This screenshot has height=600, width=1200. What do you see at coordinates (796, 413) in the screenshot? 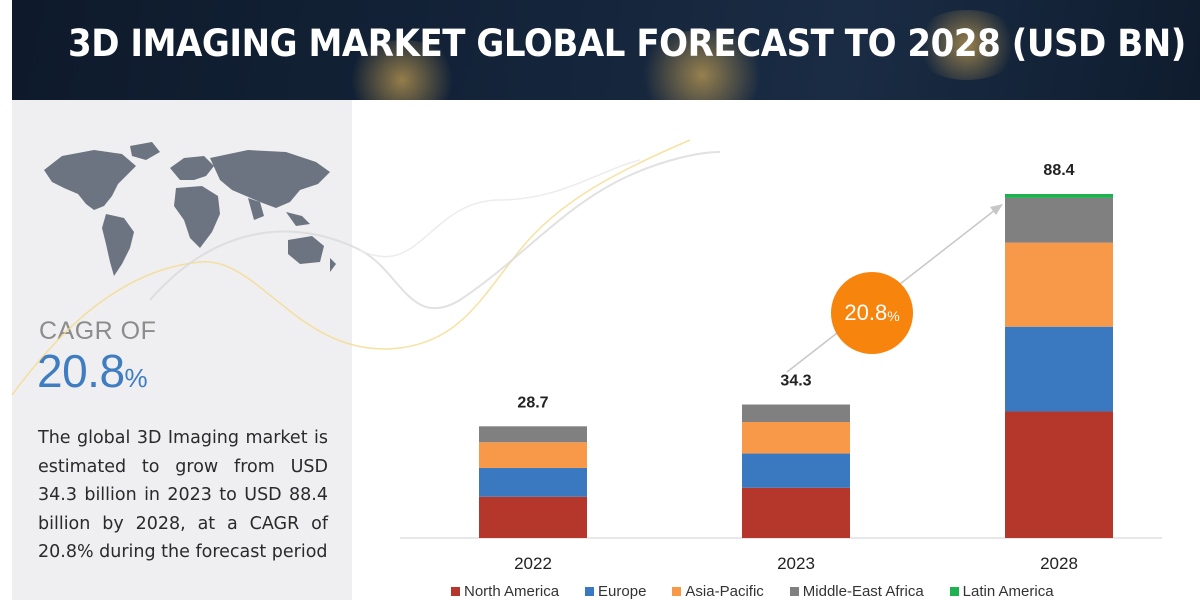
I see `bar-segment-2023-middle-east-africa` at bounding box center [796, 413].